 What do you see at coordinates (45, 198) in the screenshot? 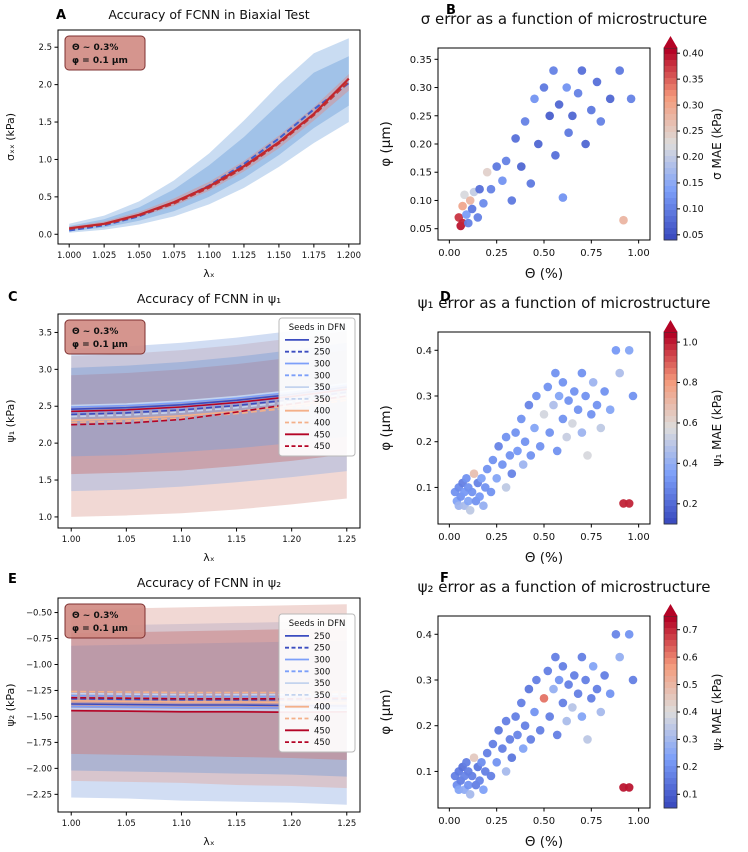
I see `y-tick-label: 0.5` at bounding box center [45, 198].